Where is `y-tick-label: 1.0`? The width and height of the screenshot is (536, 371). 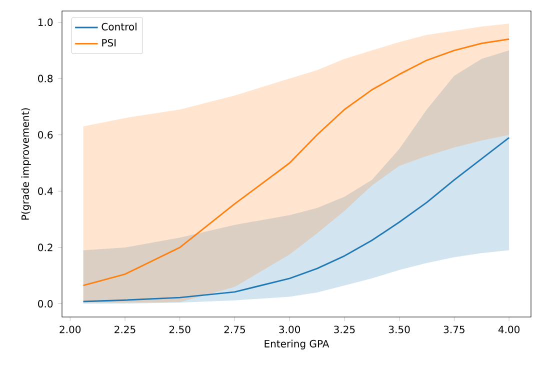
y-tick-label: 1.0 is located at coordinates (45, 22).